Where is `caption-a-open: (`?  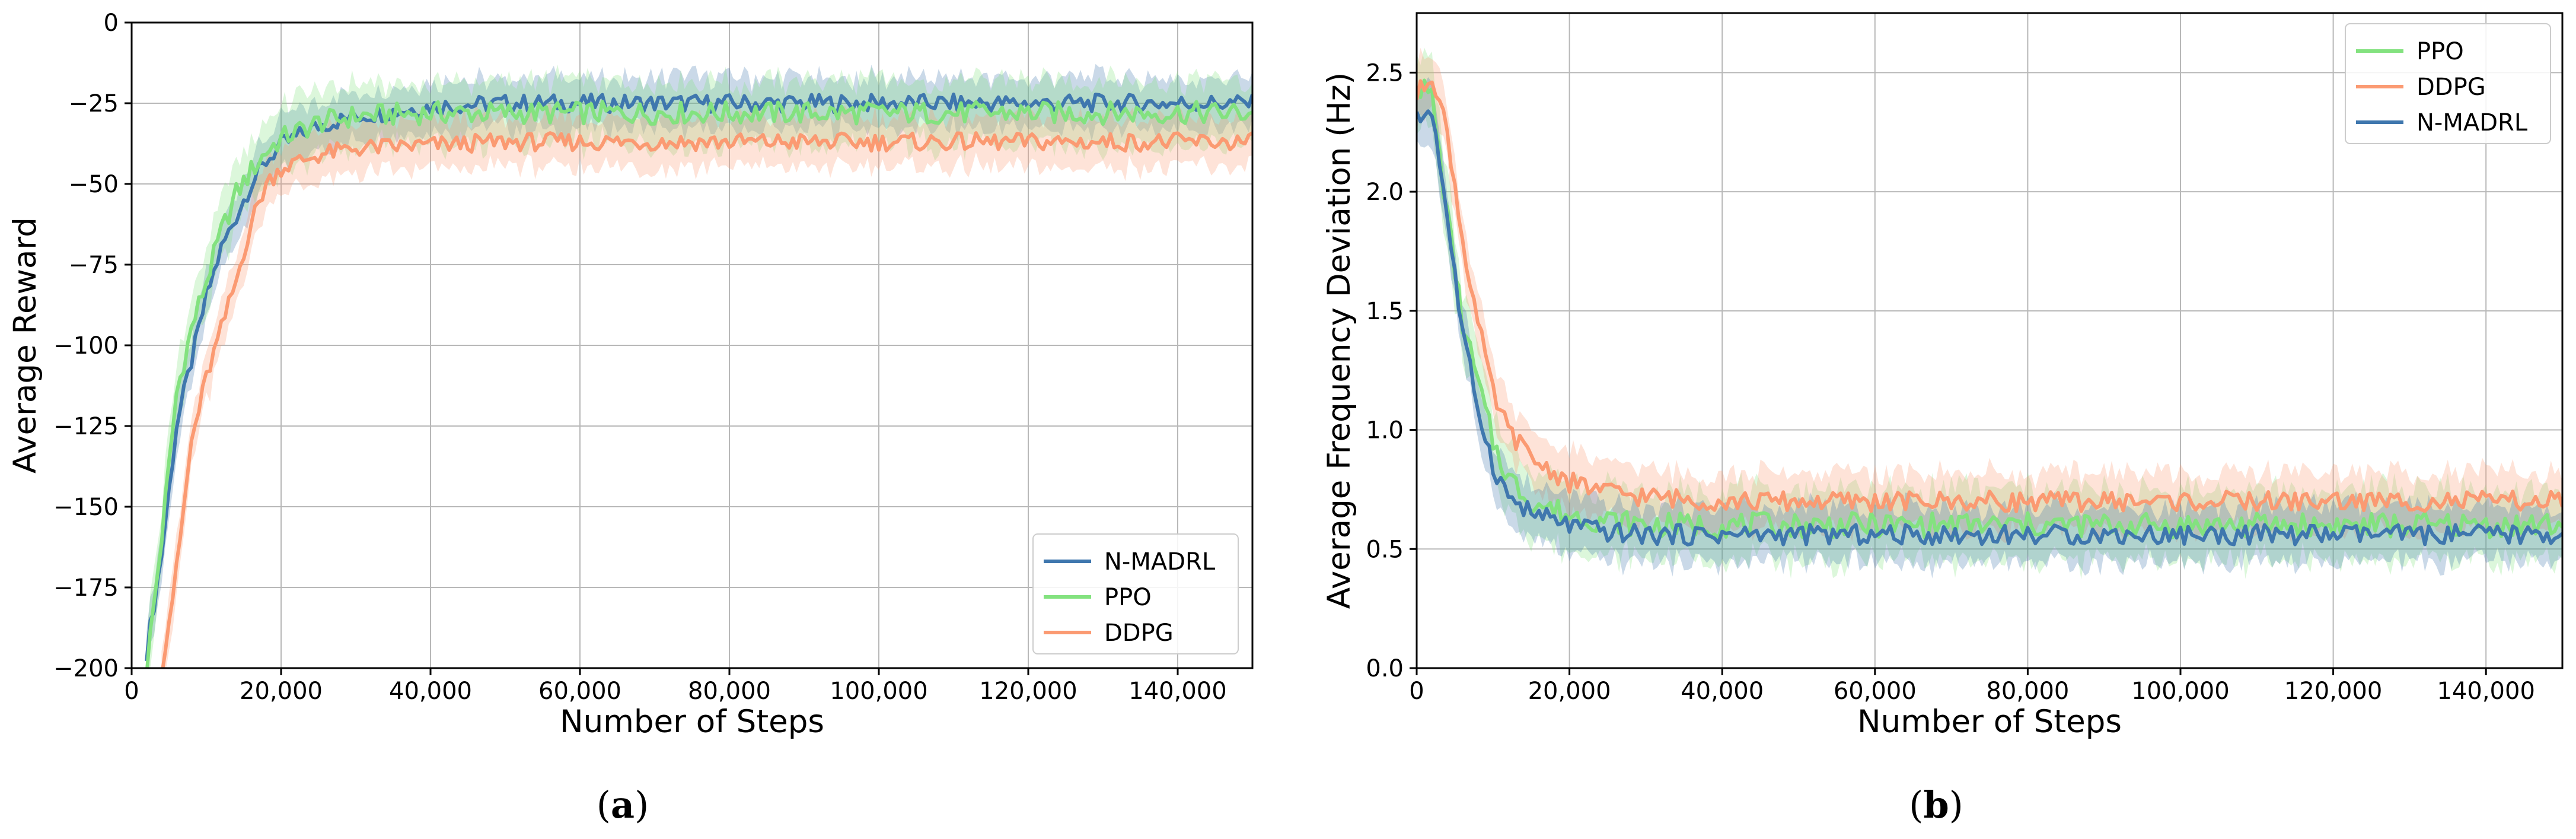 caption-a-open: ( is located at coordinates (604, 805).